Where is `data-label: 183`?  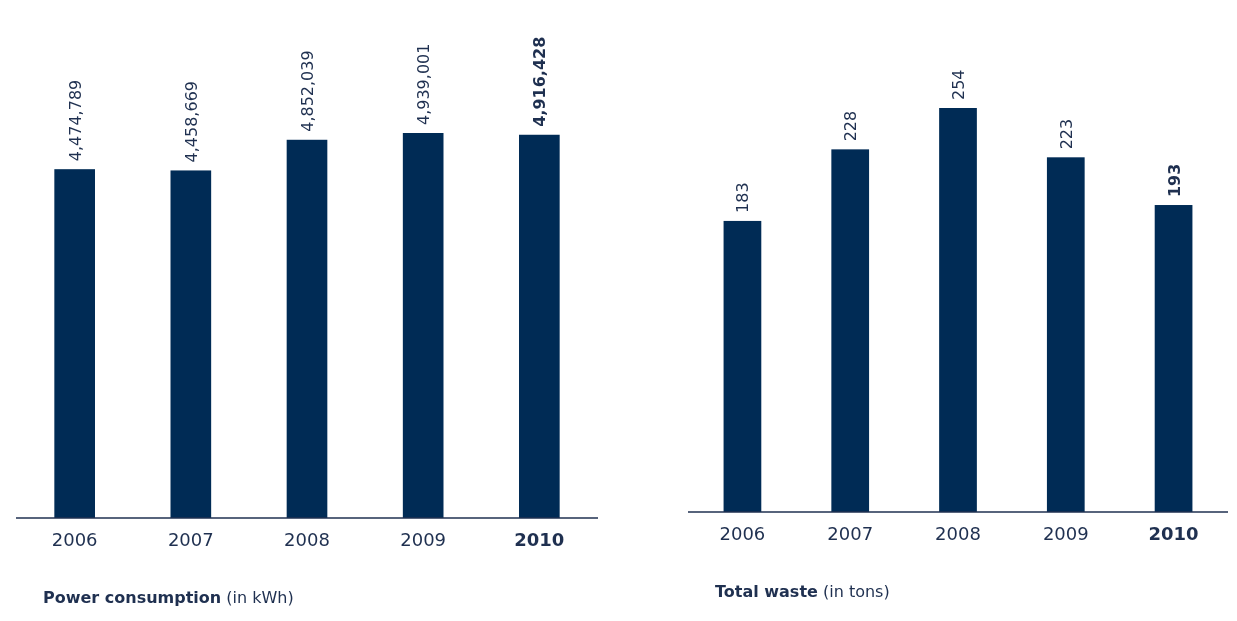 data-label: 183 is located at coordinates (743, 197).